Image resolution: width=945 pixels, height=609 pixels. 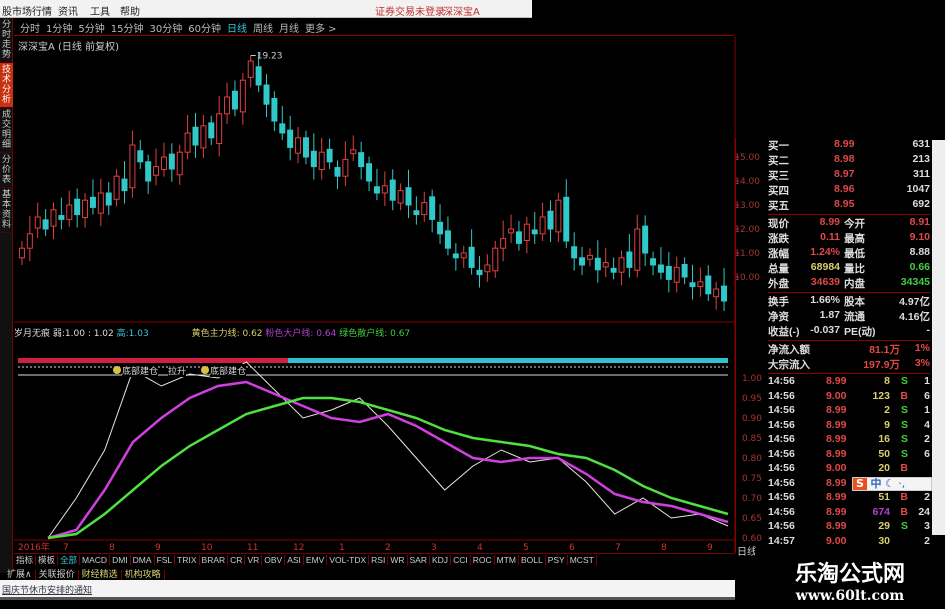 What do you see at coordinates (461, 560) in the screenshot?
I see `indicator-tab: CCI` at bounding box center [461, 560].